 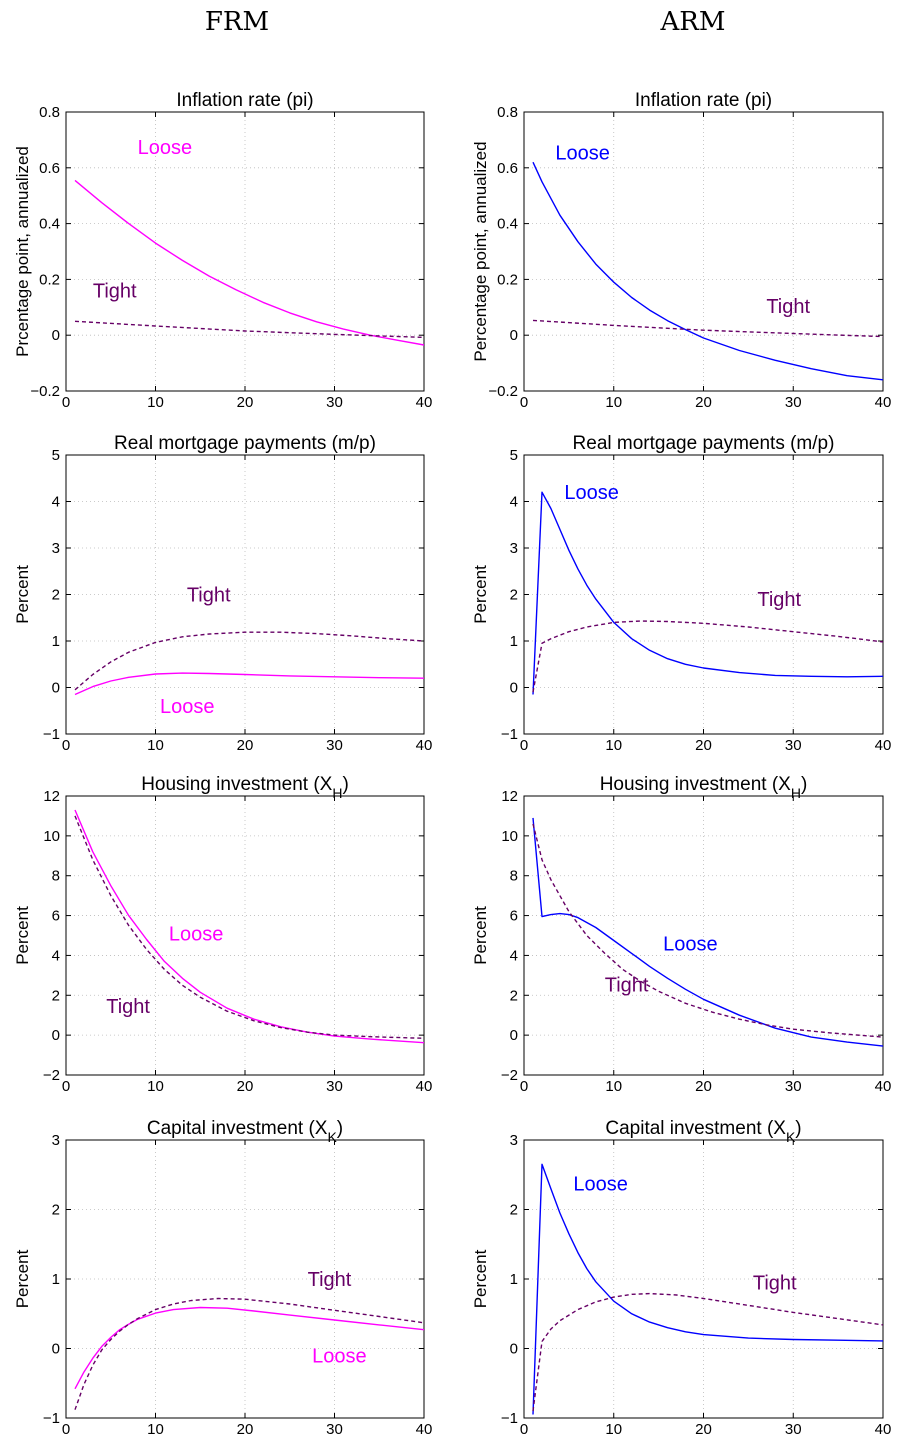 I want to click on y-tick-label: −2, so click(x=51, y=1075).